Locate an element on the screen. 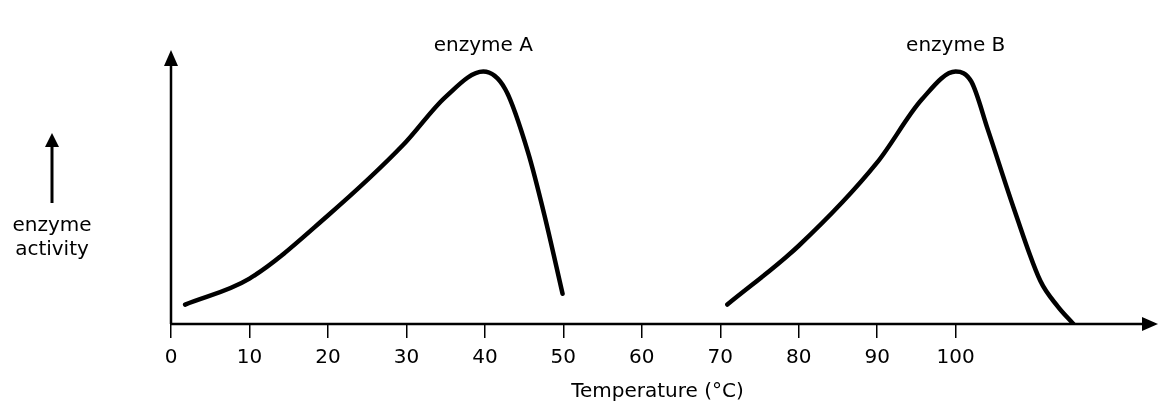 This screenshot has height=410, width=1162. y-axis-title: enzyme activity is located at coordinates (52, 236).